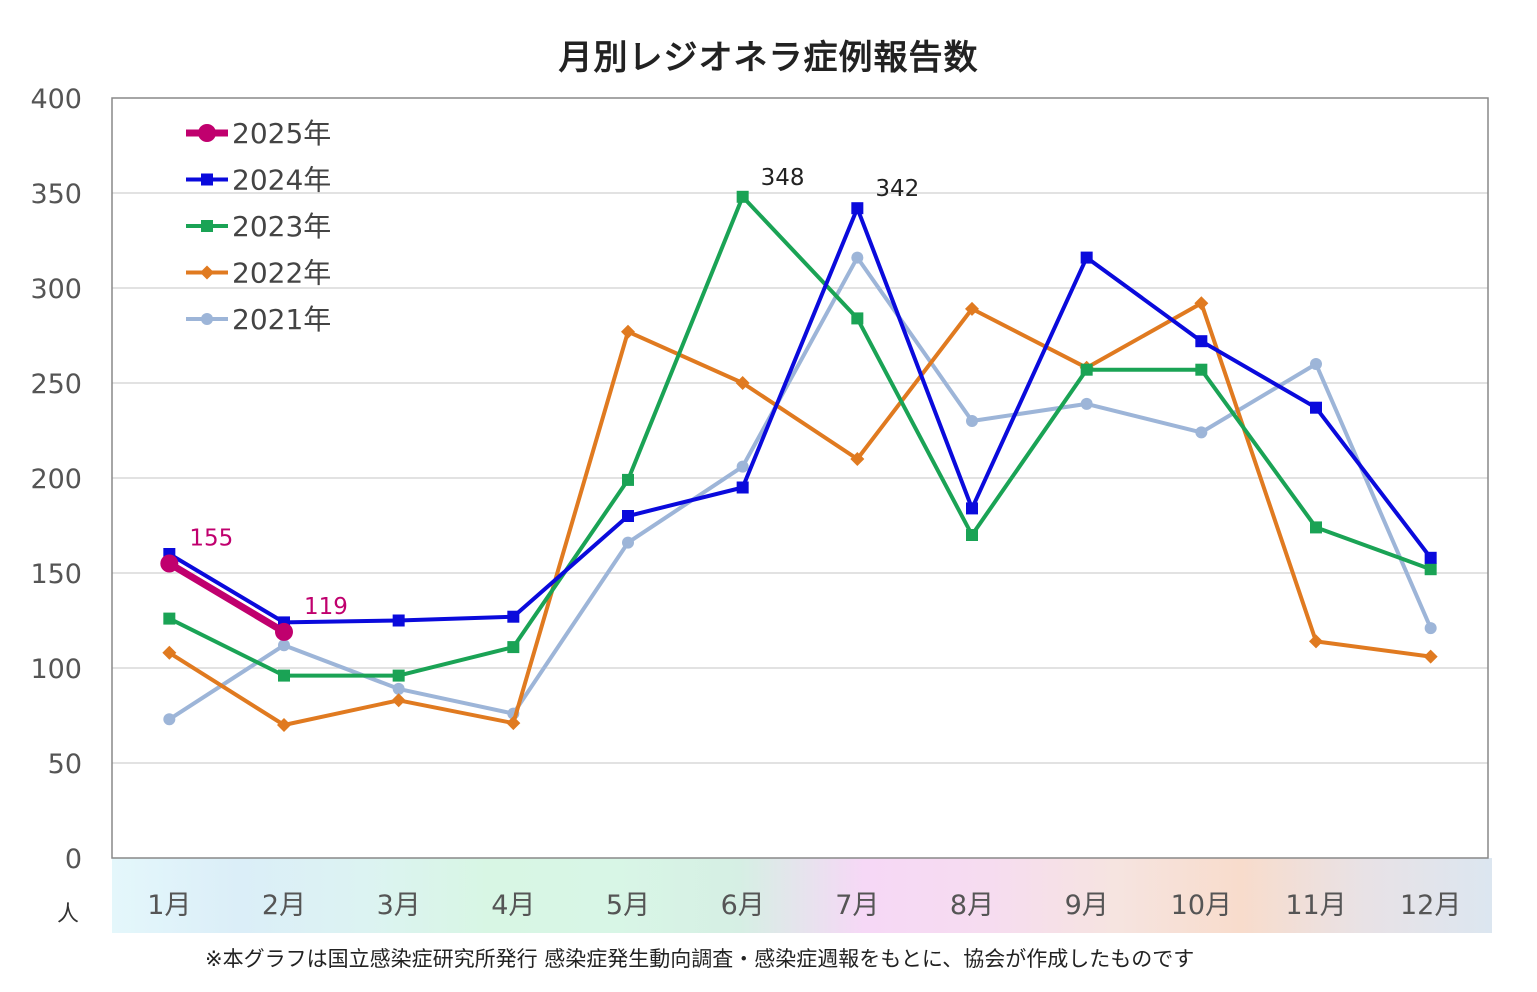 Image resolution: width=1537 pixels, height=992 pixels. I want to click on x-axis-band, so click(802, 895).